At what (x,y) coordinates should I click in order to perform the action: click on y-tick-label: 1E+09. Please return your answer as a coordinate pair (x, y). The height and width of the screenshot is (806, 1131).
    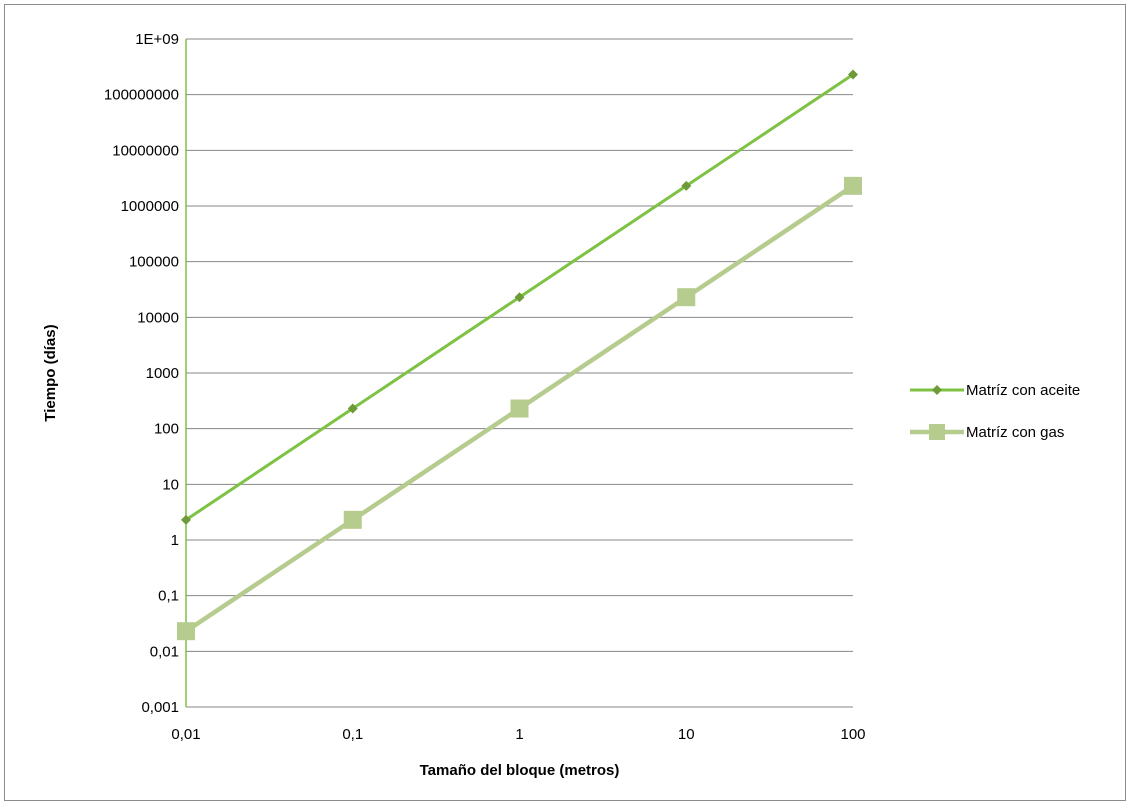
    Looking at the image, I should click on (157, 39).